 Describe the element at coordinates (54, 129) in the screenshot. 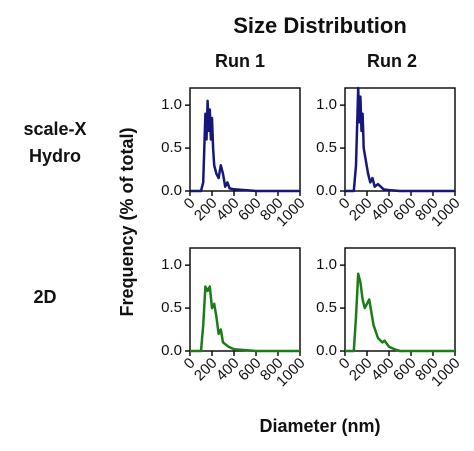

I see `row-label: scale-X` at that location.